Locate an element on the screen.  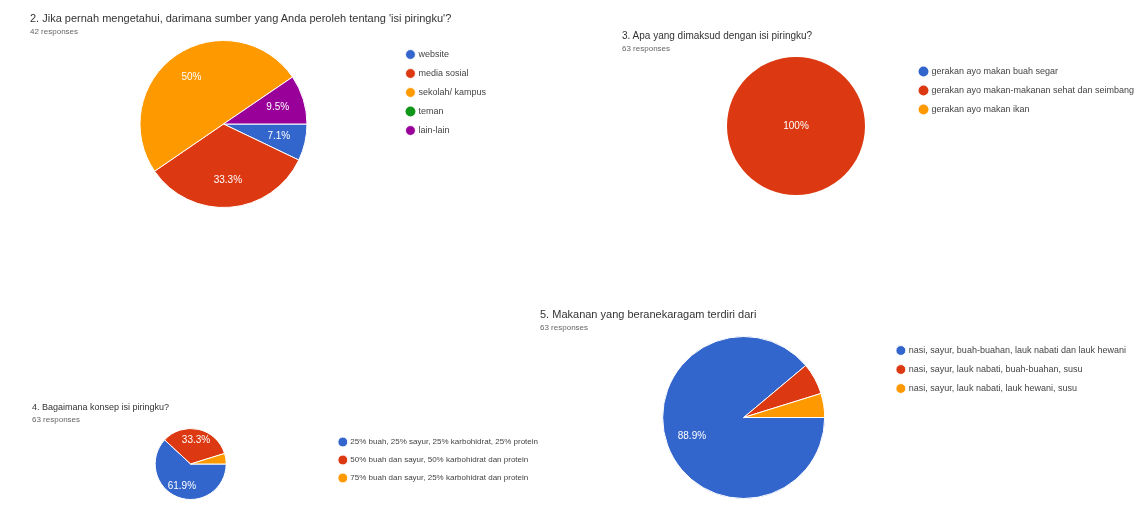
chart-title: 2. Jika pernah mengetahui, darimana sumber yang Anda peroleh tentang 'isi piringku'? is located at coordinates (241, 18).